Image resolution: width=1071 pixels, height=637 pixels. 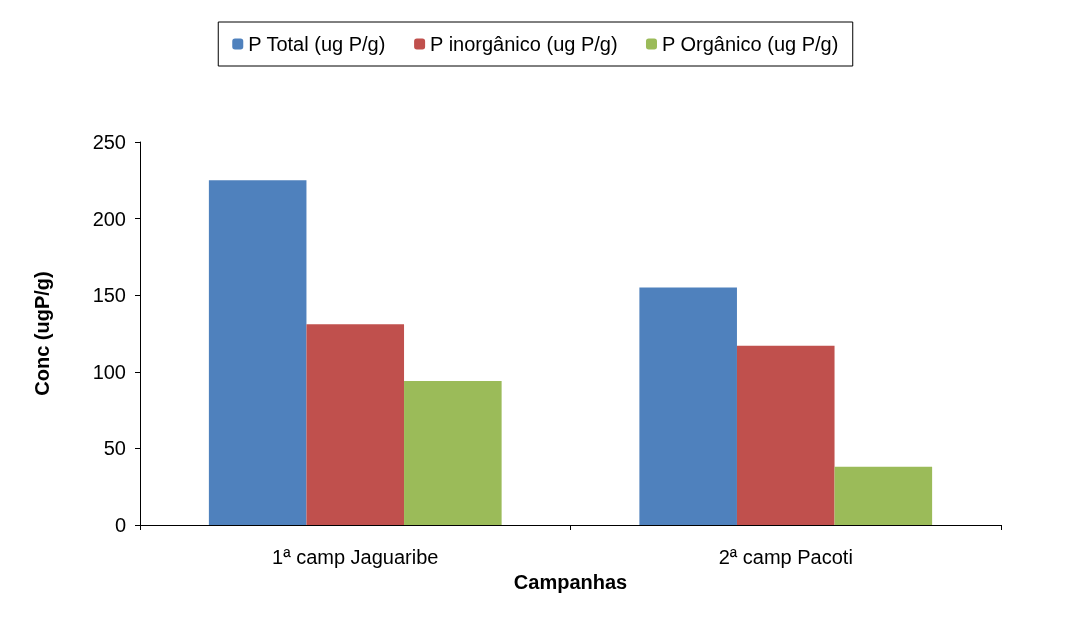 What do you see at coordinates (317, 44) in the screenshot?
I see `legend-label: P Total (ug P/g)` at bounding box center [317, 44].